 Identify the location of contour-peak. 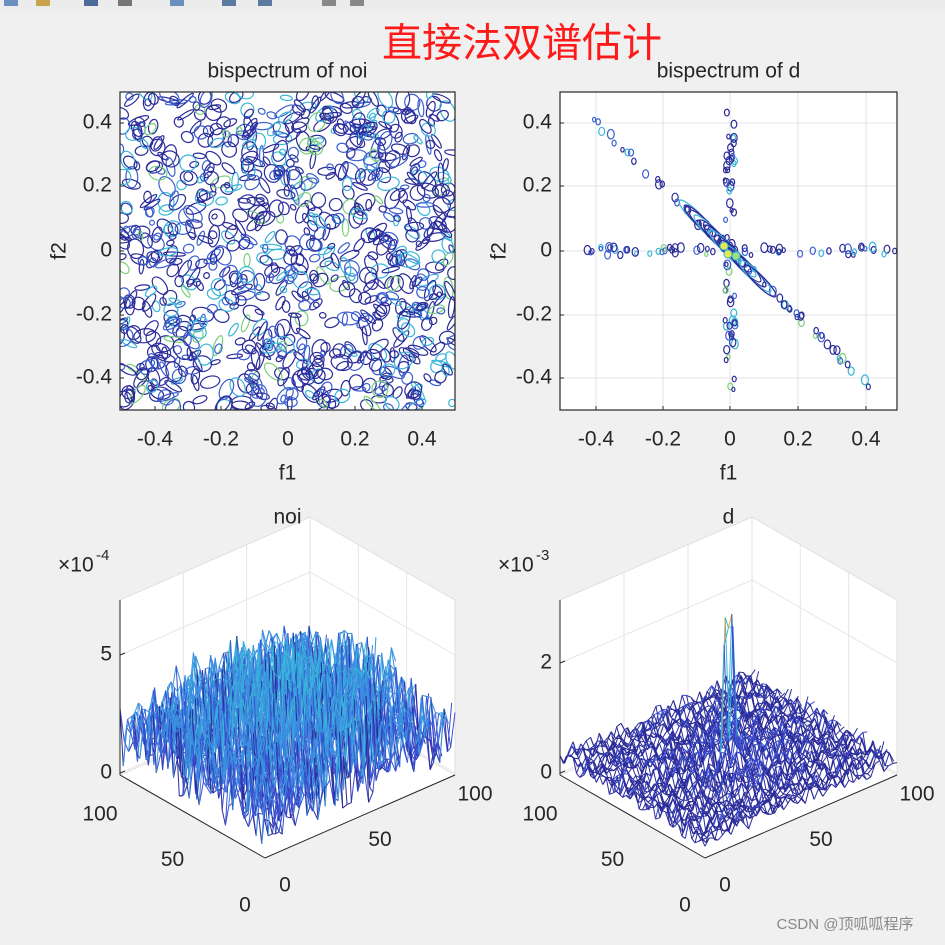
(724, 246).